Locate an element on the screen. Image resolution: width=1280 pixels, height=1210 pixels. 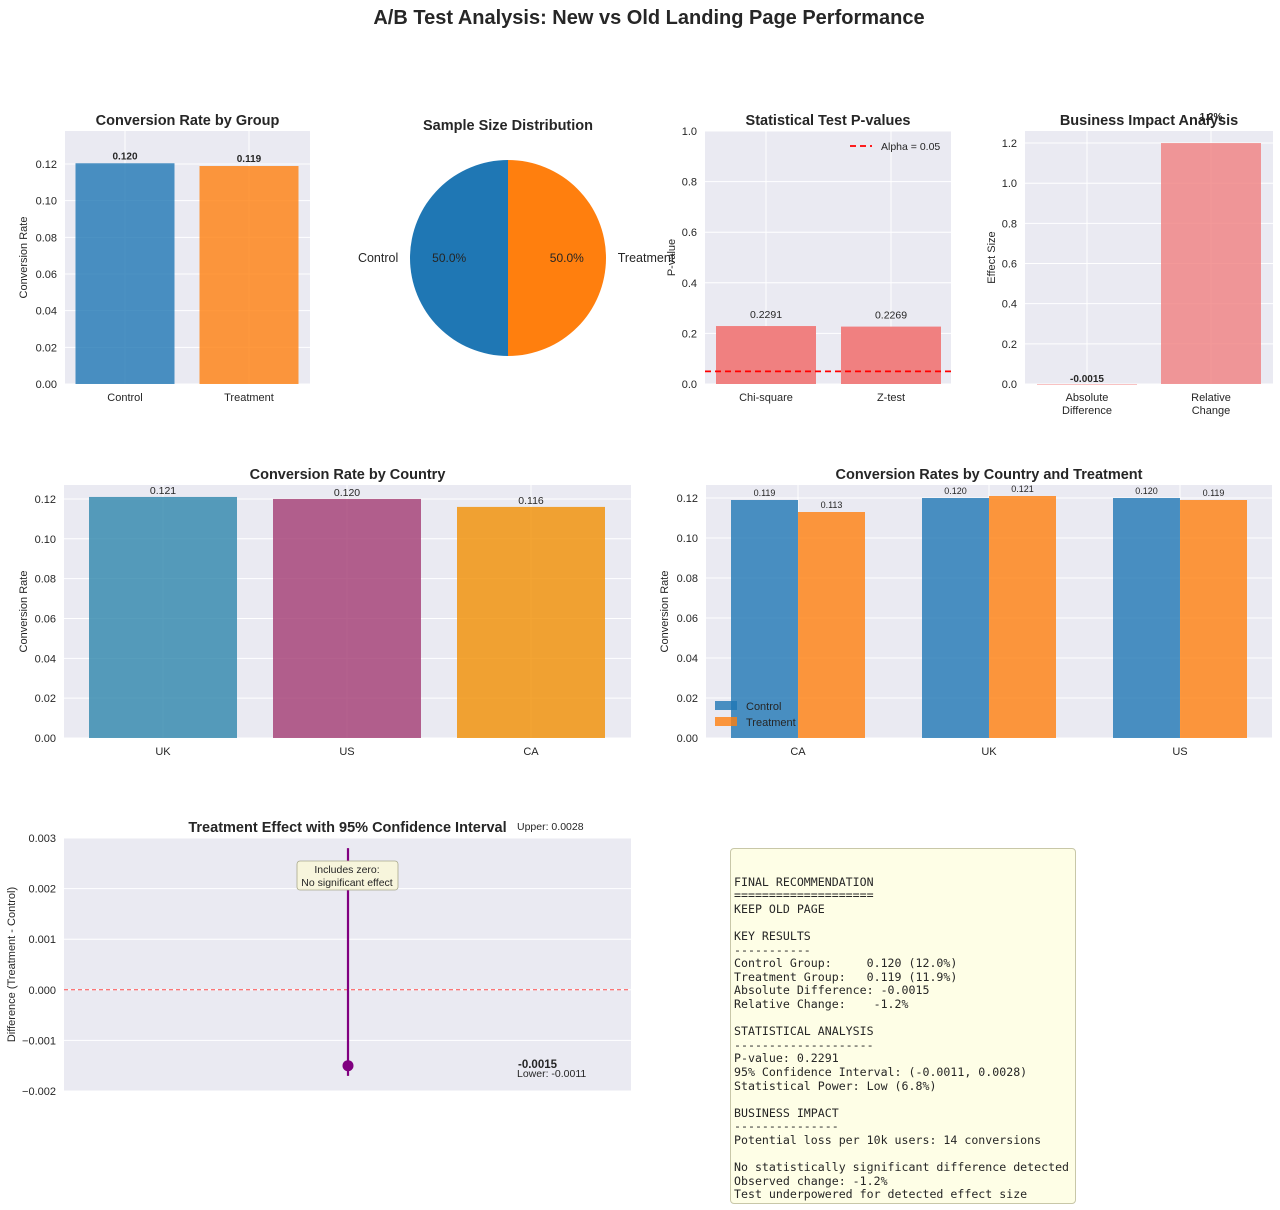
ct-value-label: 0.119 is located at coordinates (765, 493).